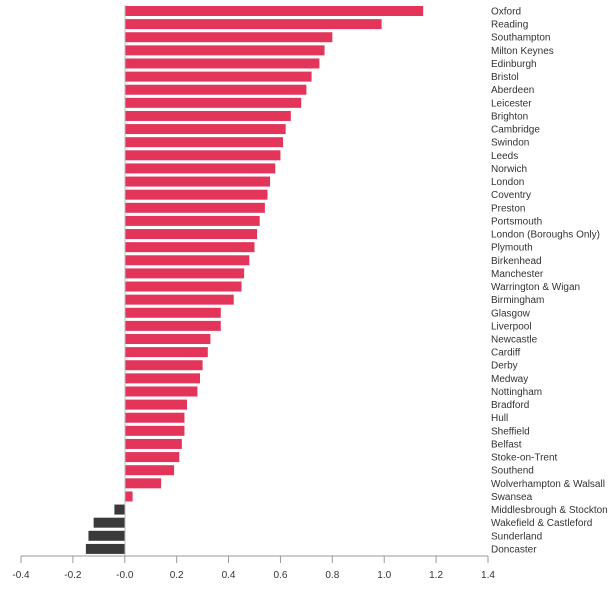  Describe the element at coordinates (161, 391) in the screenshot. I see `bar-nottingham` at that location.